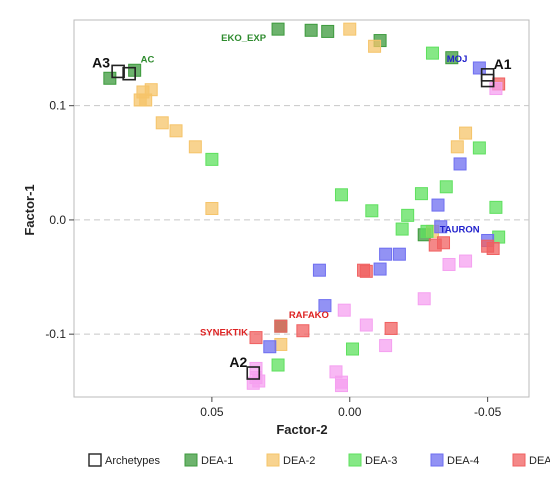  I want to click on annotation-tauron: TAURON, so click(460, 229).